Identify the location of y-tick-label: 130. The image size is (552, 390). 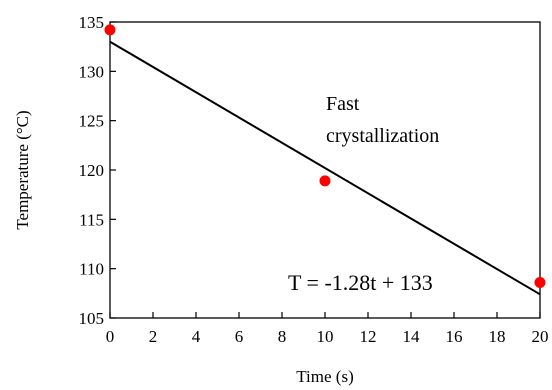
(92, 71).